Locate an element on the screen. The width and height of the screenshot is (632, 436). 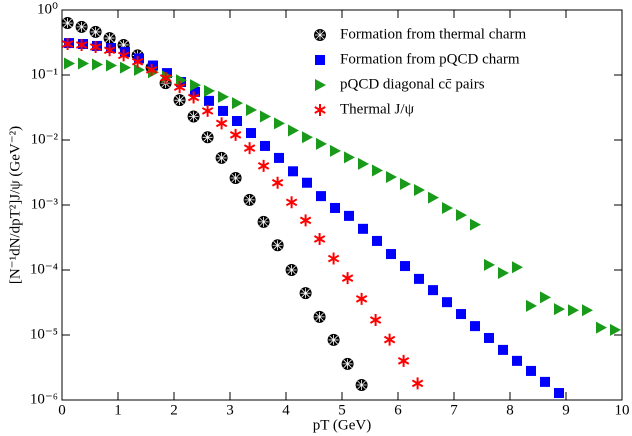
legend-label: pQCD diagonal cc̄ pairs is located at coordinates (412, 84).